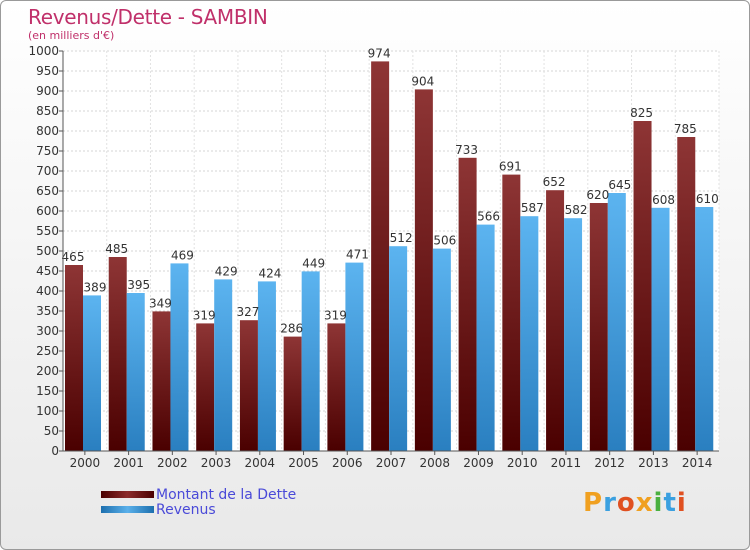  I want to click on legend-item-revenue: Revenus, so click(198, 509).